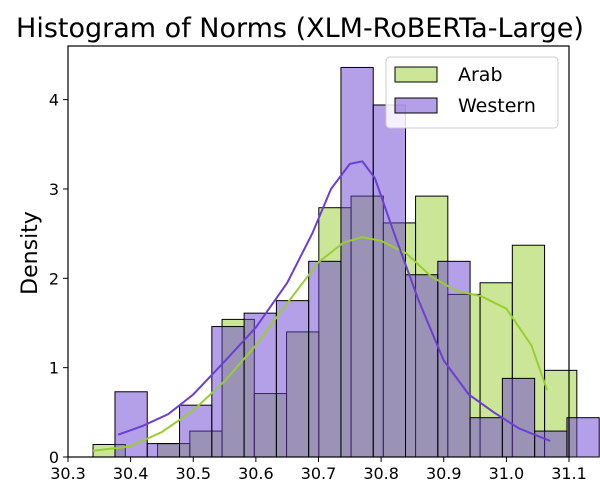 The width and height of the screenshot is (600, 500). Describe the element at coordinates (444, 473) in the screenshot. I see `x-tick-label: 30.9` at that location.